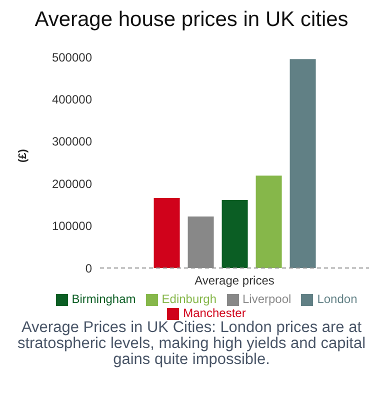 The width and height of the screenshot is (383, 403). I want to click on y-tick-label: 500000, so click(72, 57).